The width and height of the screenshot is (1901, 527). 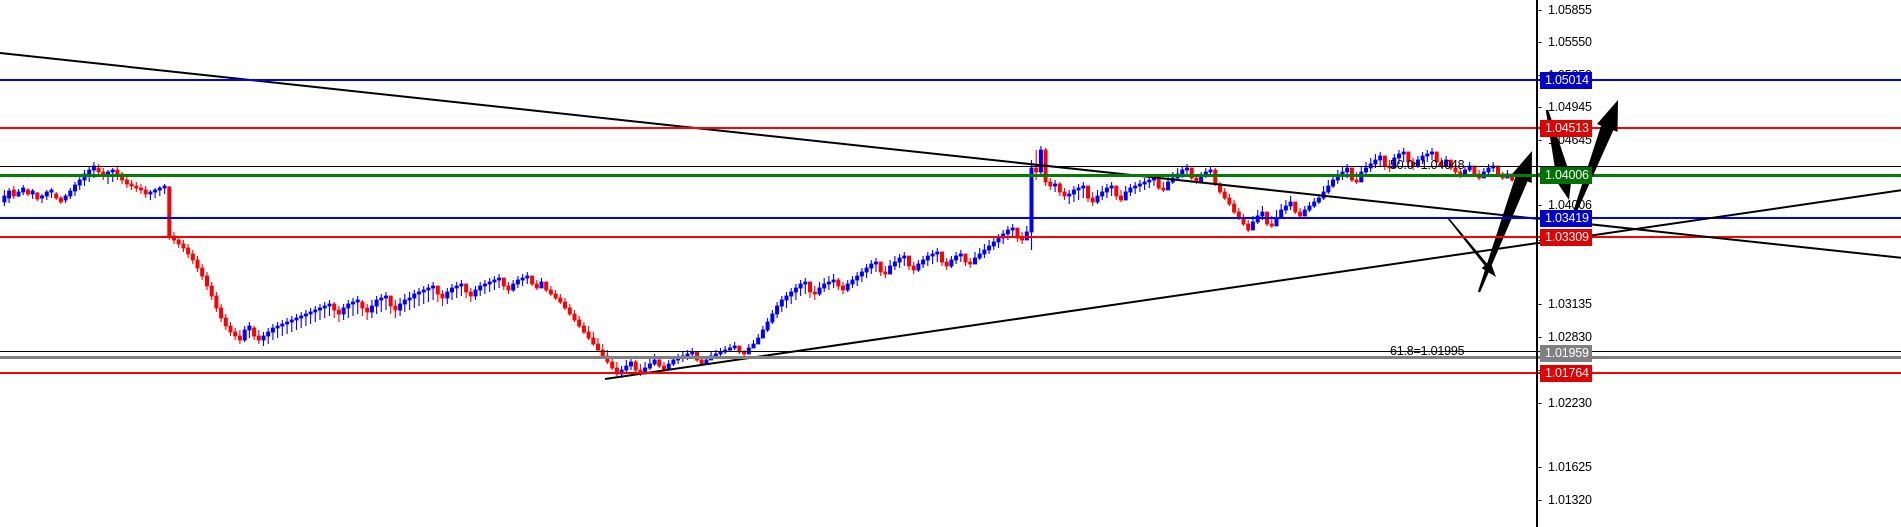 I want to click on level-line-axis-support-blue-lower, so click(x=1719, y=218).